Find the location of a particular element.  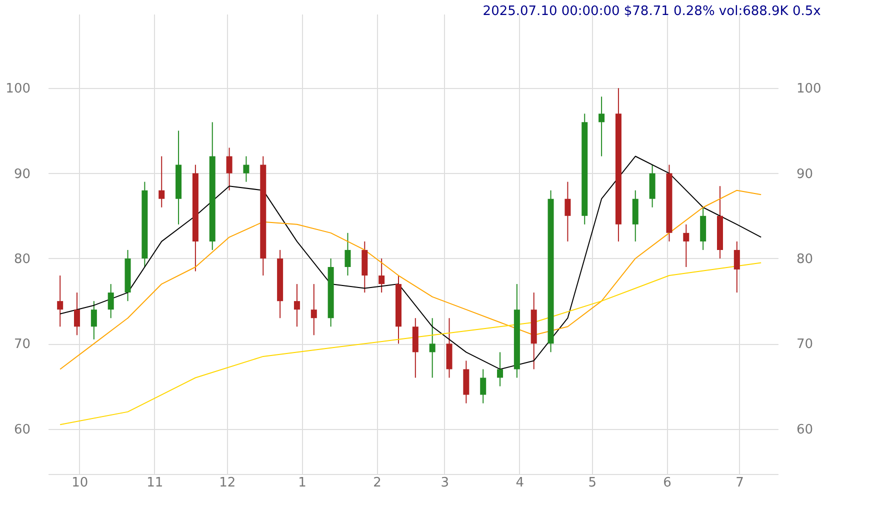

y-tick-label: 80 is located at coordinates (22, 259).